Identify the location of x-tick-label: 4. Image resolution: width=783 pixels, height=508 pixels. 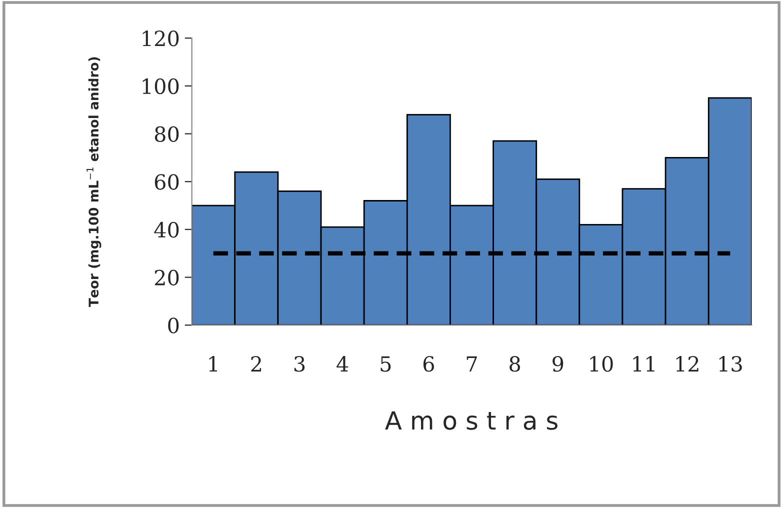
(342, 364).